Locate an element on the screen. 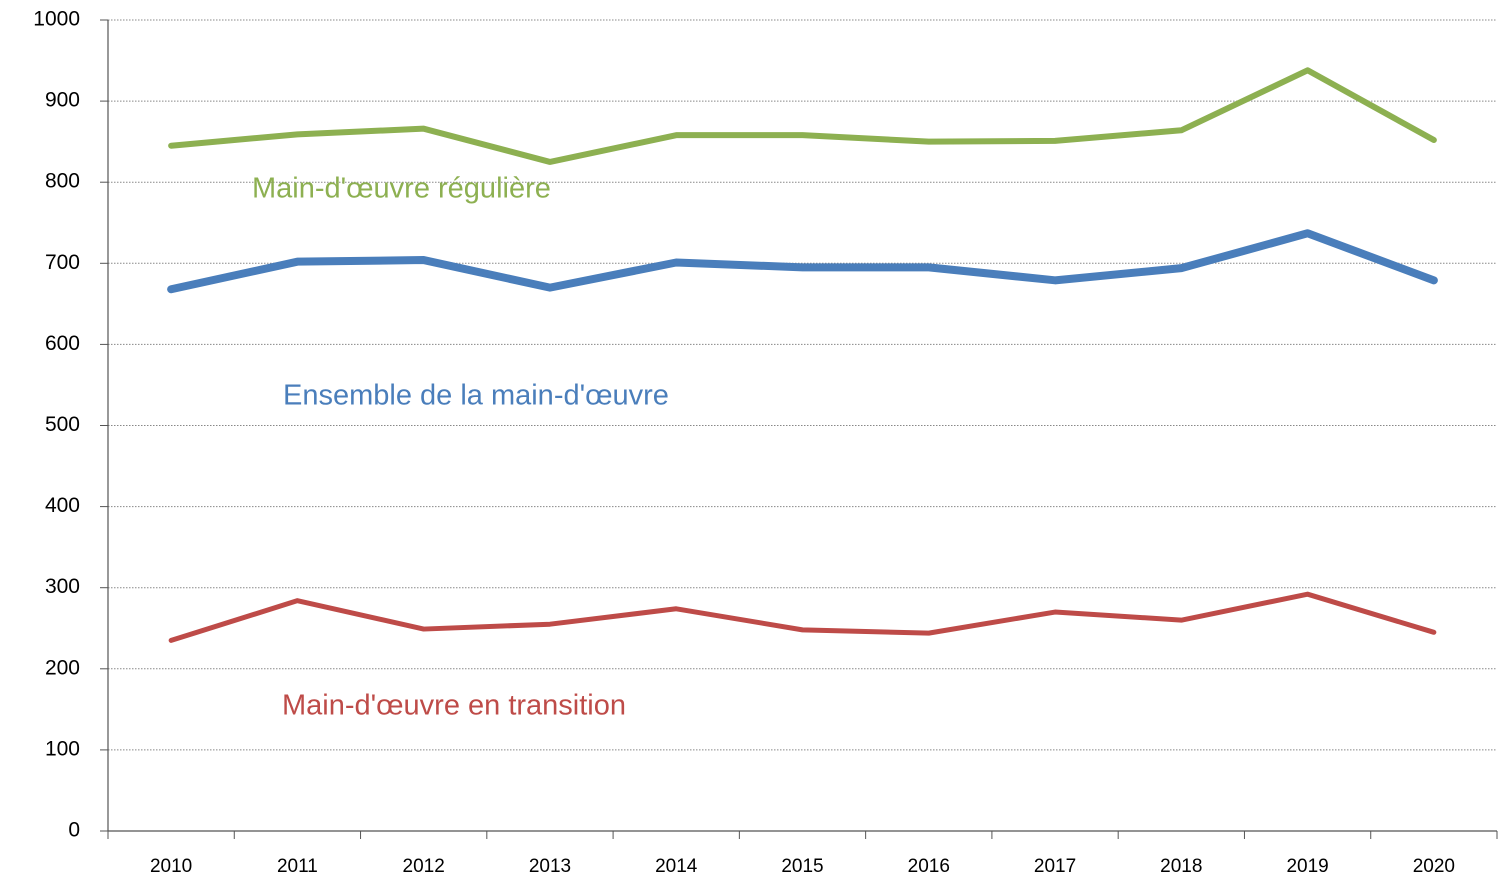  y-tick-label: 0 is located at coordinates (74, 830).